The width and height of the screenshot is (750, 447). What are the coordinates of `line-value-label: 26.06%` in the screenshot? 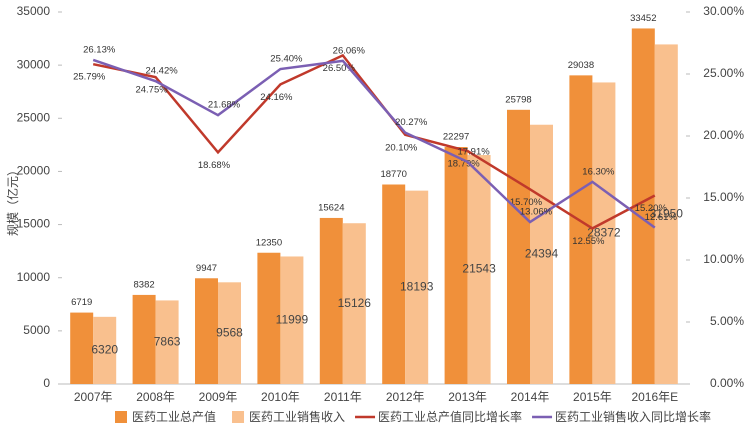 It's located at (349, 50).